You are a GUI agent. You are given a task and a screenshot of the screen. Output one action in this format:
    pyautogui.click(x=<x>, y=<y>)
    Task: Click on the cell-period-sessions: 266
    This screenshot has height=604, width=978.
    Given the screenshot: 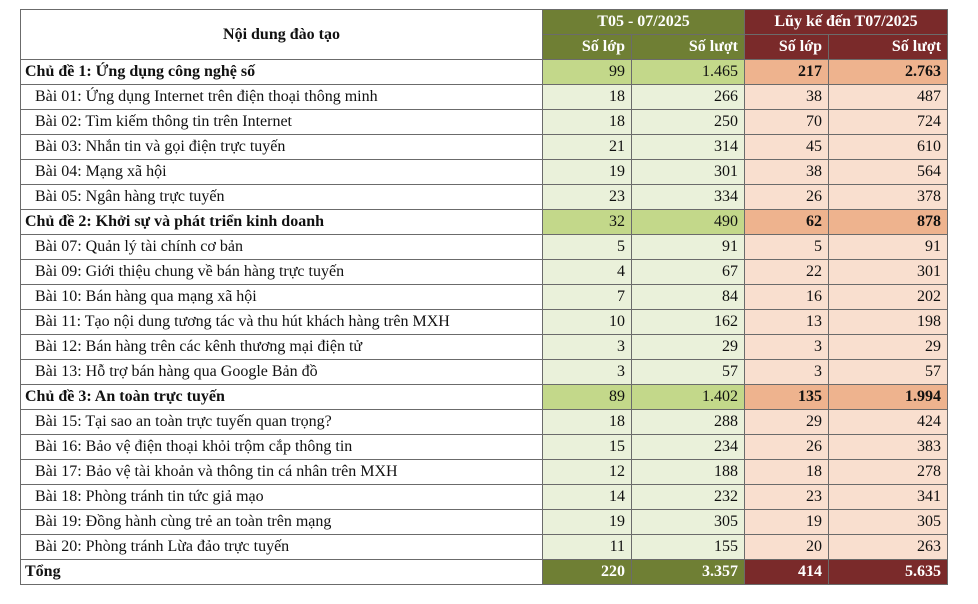 What is the action you would take?
    pyautogui.click(x=688, y=97)
    